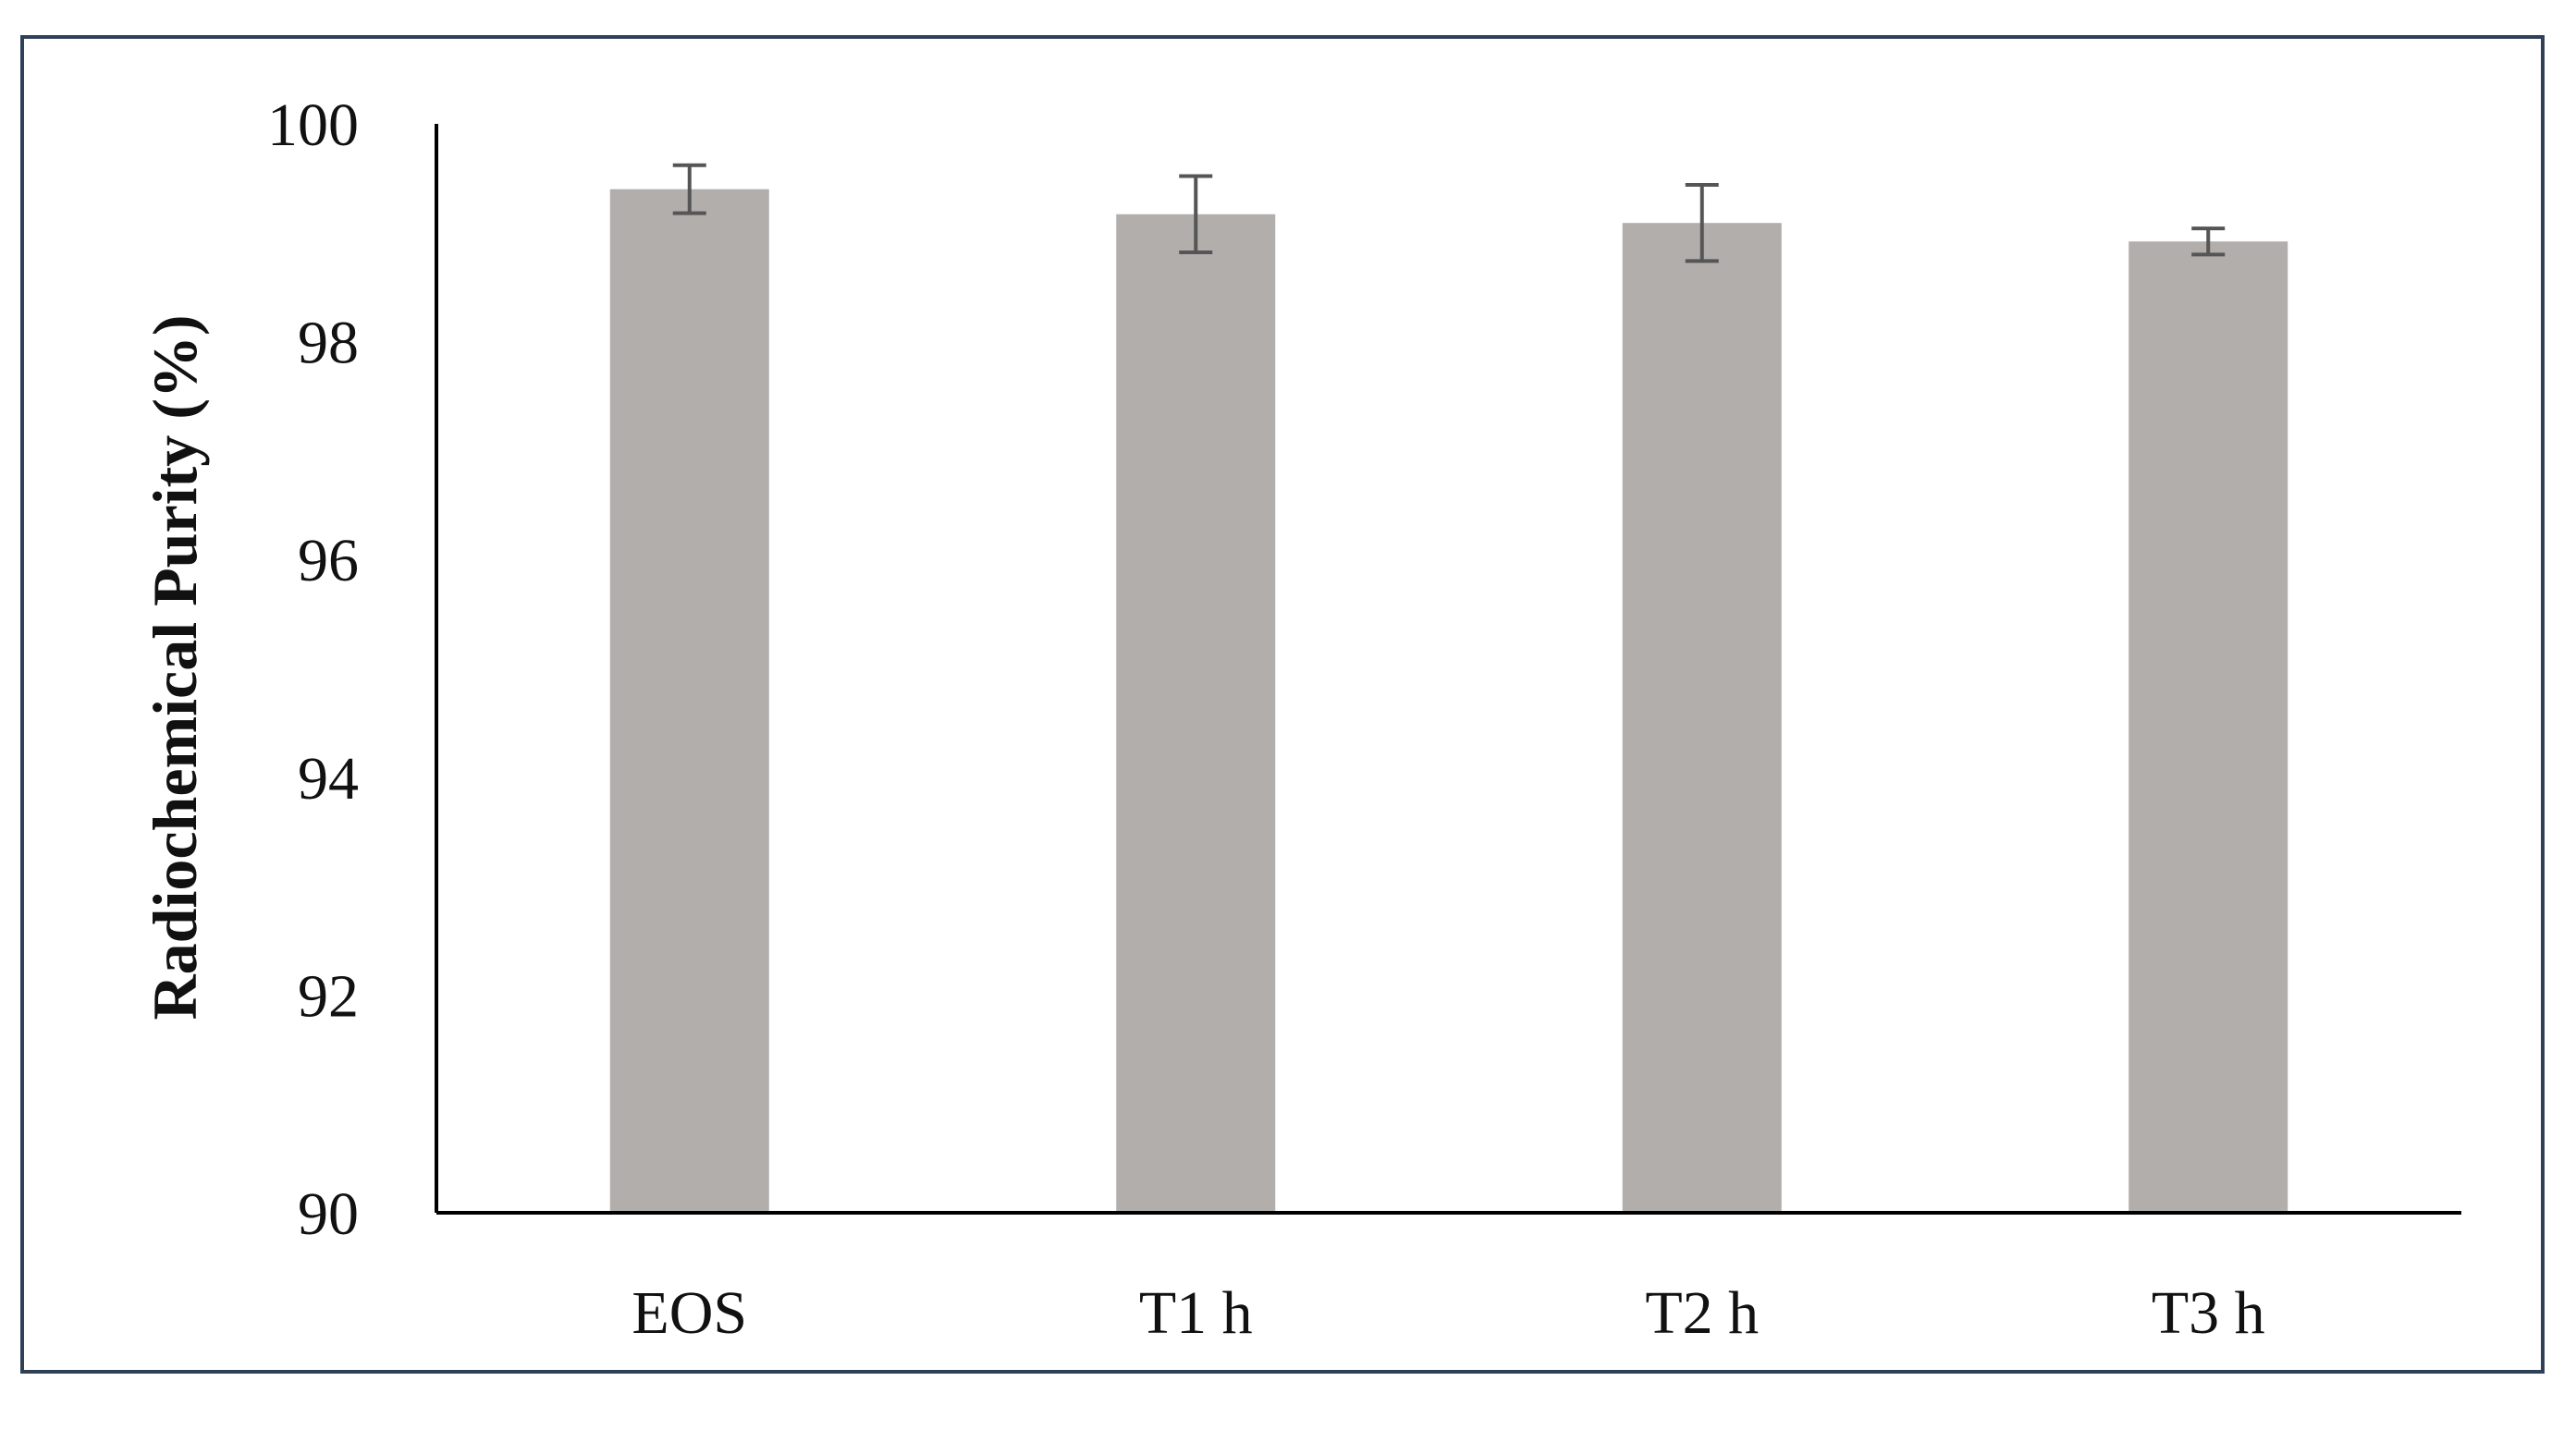 This screenshot has width=2576, height=1430. What do you see at coordinates (175, 668) in the screenshot?
I see `y-axis-title: Radiochemical Purity (%)` at bounding box center [175, 668].